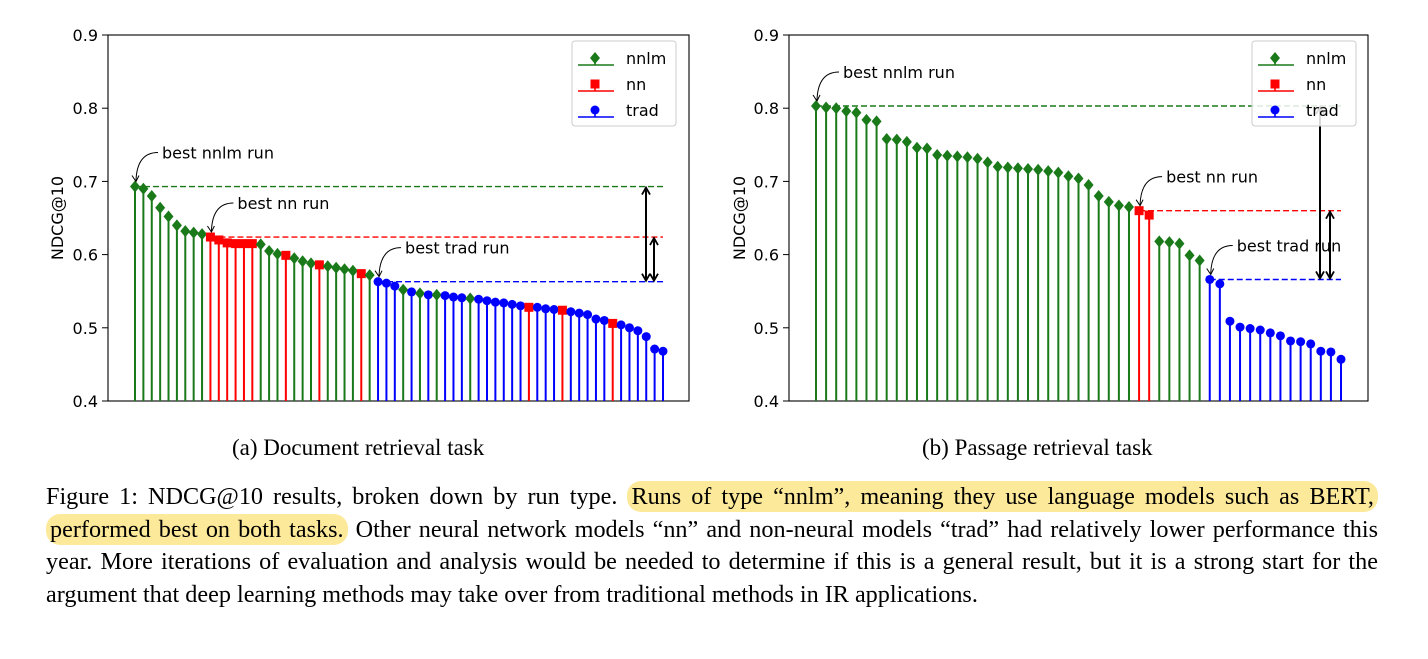  I want to click on legend-marker-trad, so click(1275, 110).